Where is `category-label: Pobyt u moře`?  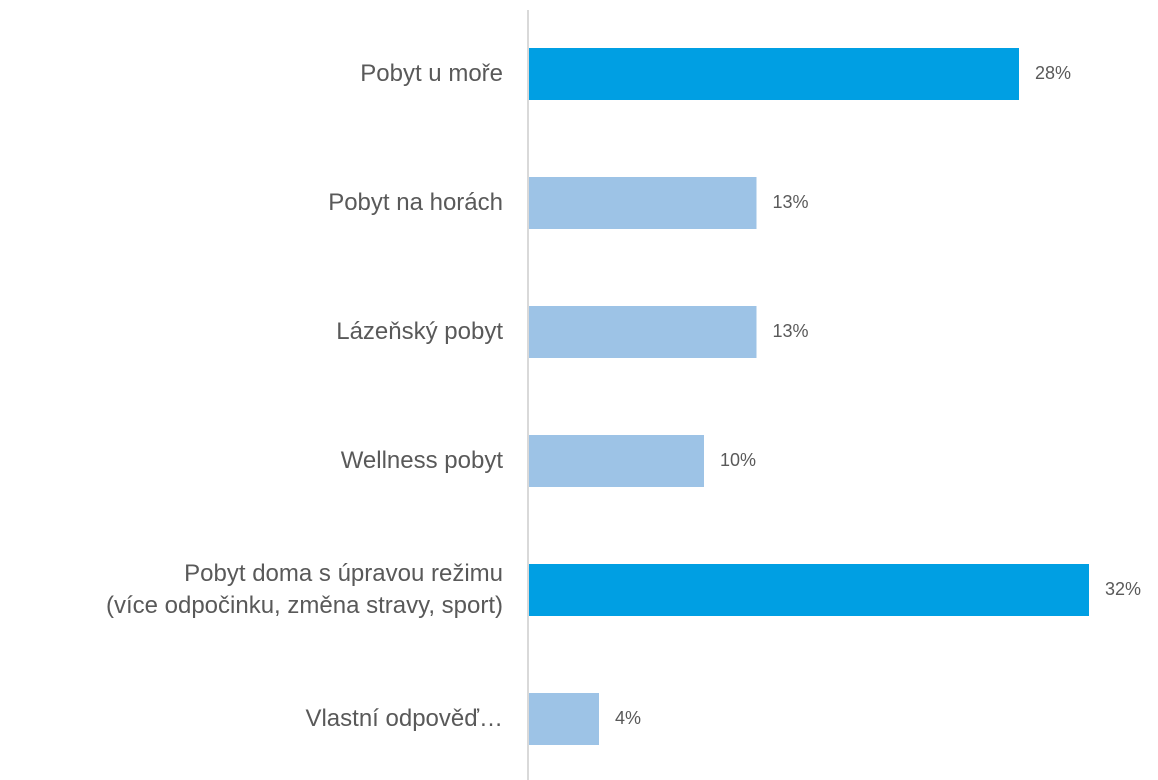 category-label: Pobyt u moře is located at coordinates (431, 73).